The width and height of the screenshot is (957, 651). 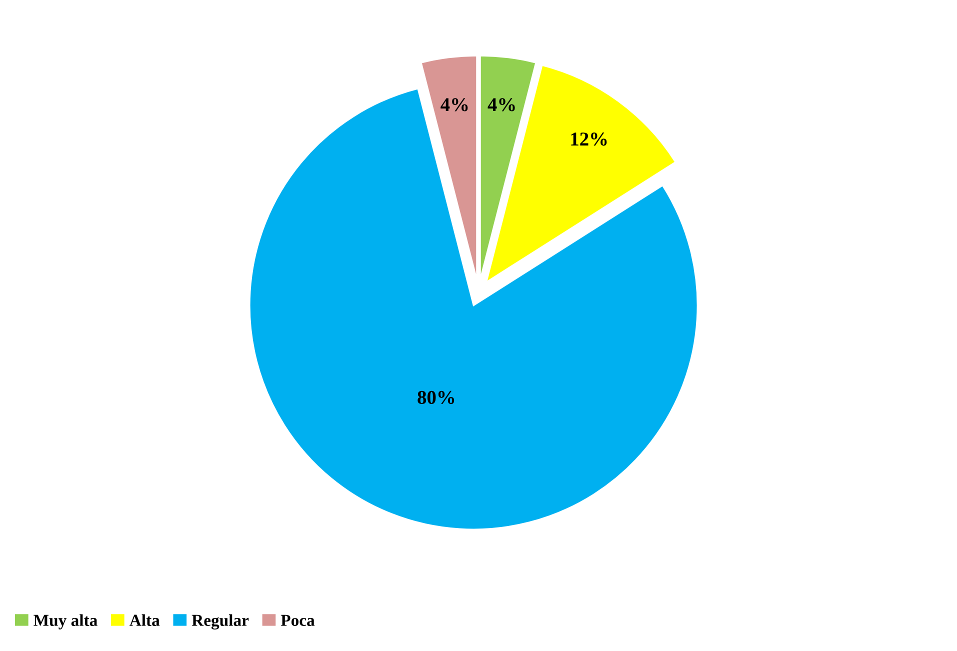 What do you see at coordinates (589, 139) in the screenshot?
I see `data-label: 12%` at bounding box center [589, 139].